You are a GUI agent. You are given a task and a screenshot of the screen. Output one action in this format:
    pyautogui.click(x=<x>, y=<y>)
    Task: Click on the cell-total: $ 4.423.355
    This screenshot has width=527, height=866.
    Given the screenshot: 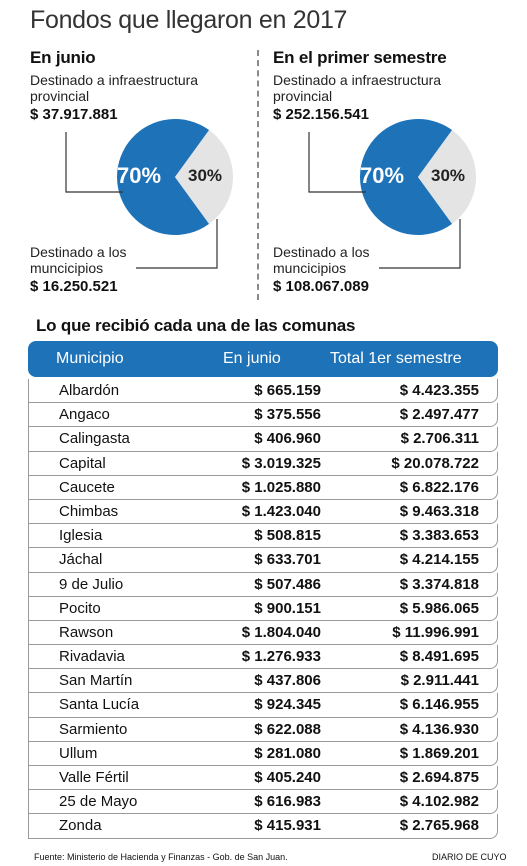 What is the action you would take?
    pyautogui.click(x=439, y=390)
    